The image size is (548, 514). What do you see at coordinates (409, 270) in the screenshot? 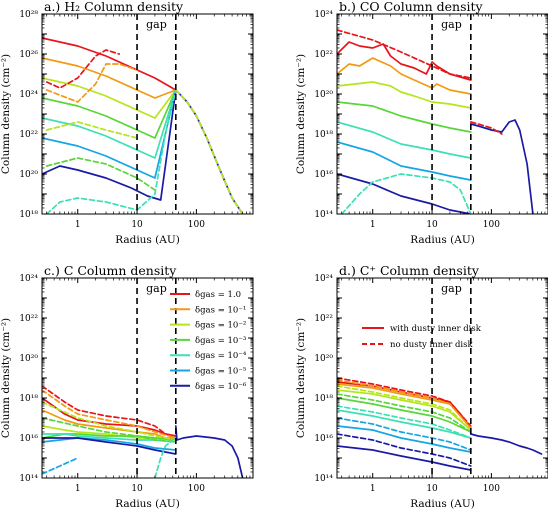
I see `panel-title: d.) C⁺ Column density` at bounding box center [409, 270].